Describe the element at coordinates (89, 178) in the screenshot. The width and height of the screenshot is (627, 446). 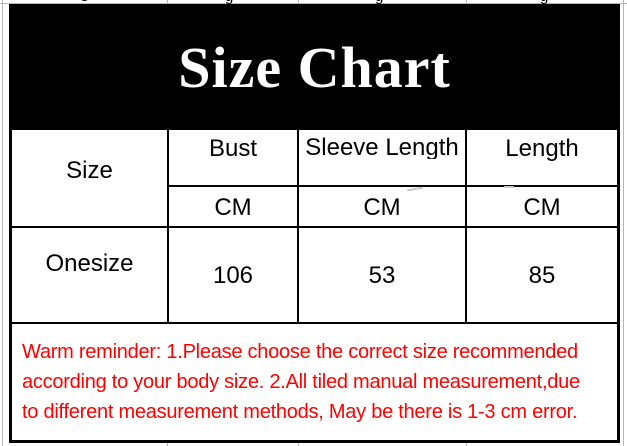
I see `table-header-size: Size` at that location.